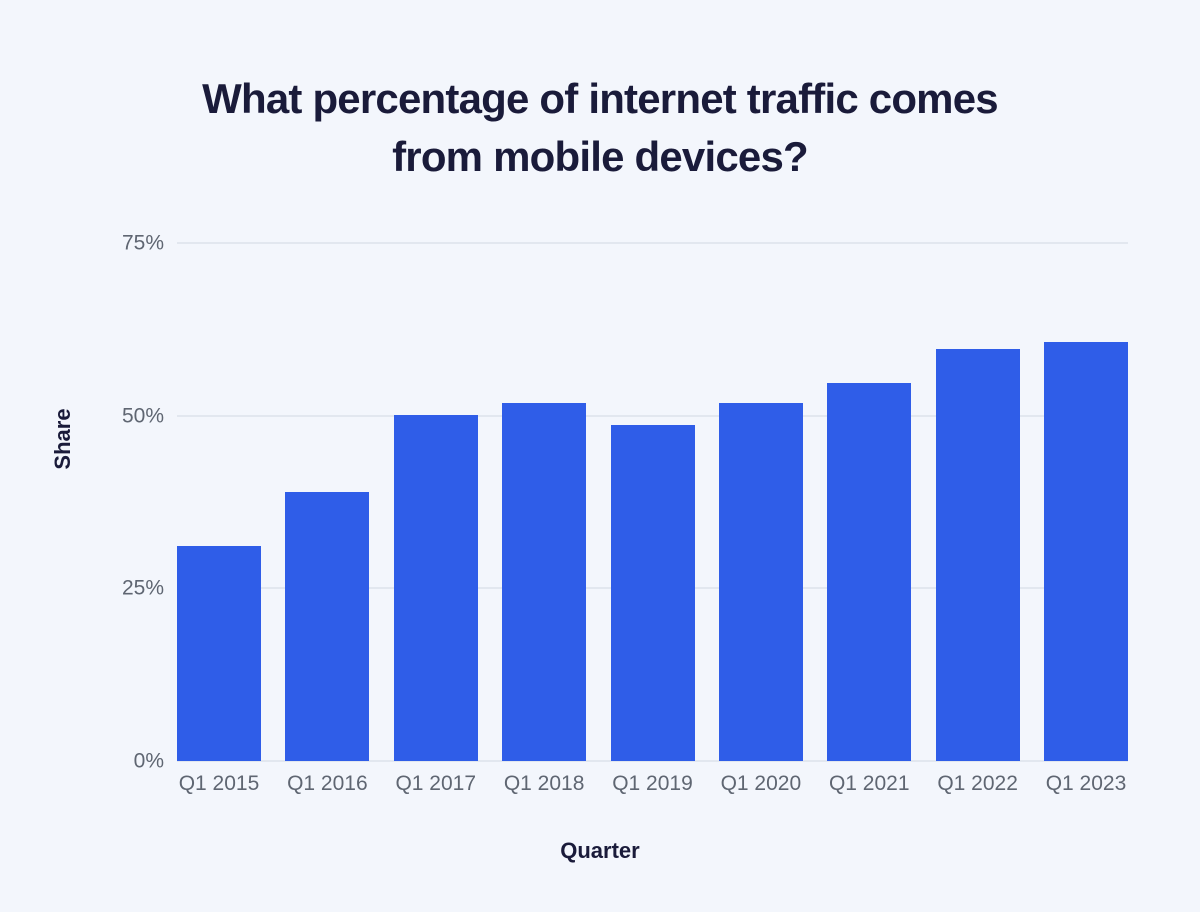  I want to click on x-tick-label-q1-2023: Q1 2023, so click(1086, 783).